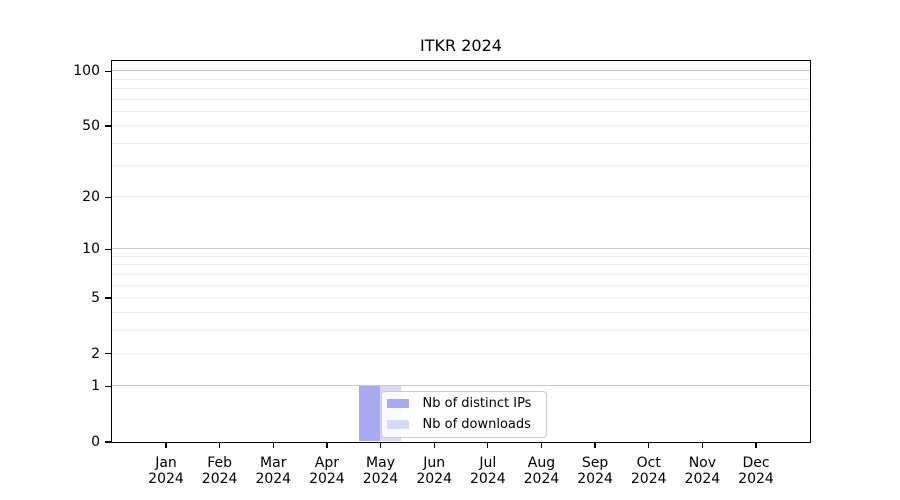 This screenshot has height=500, width=900. Describe the element at coordinates (702, 463) in the screenshot. I see `x-tick-month: Nov` at that location.